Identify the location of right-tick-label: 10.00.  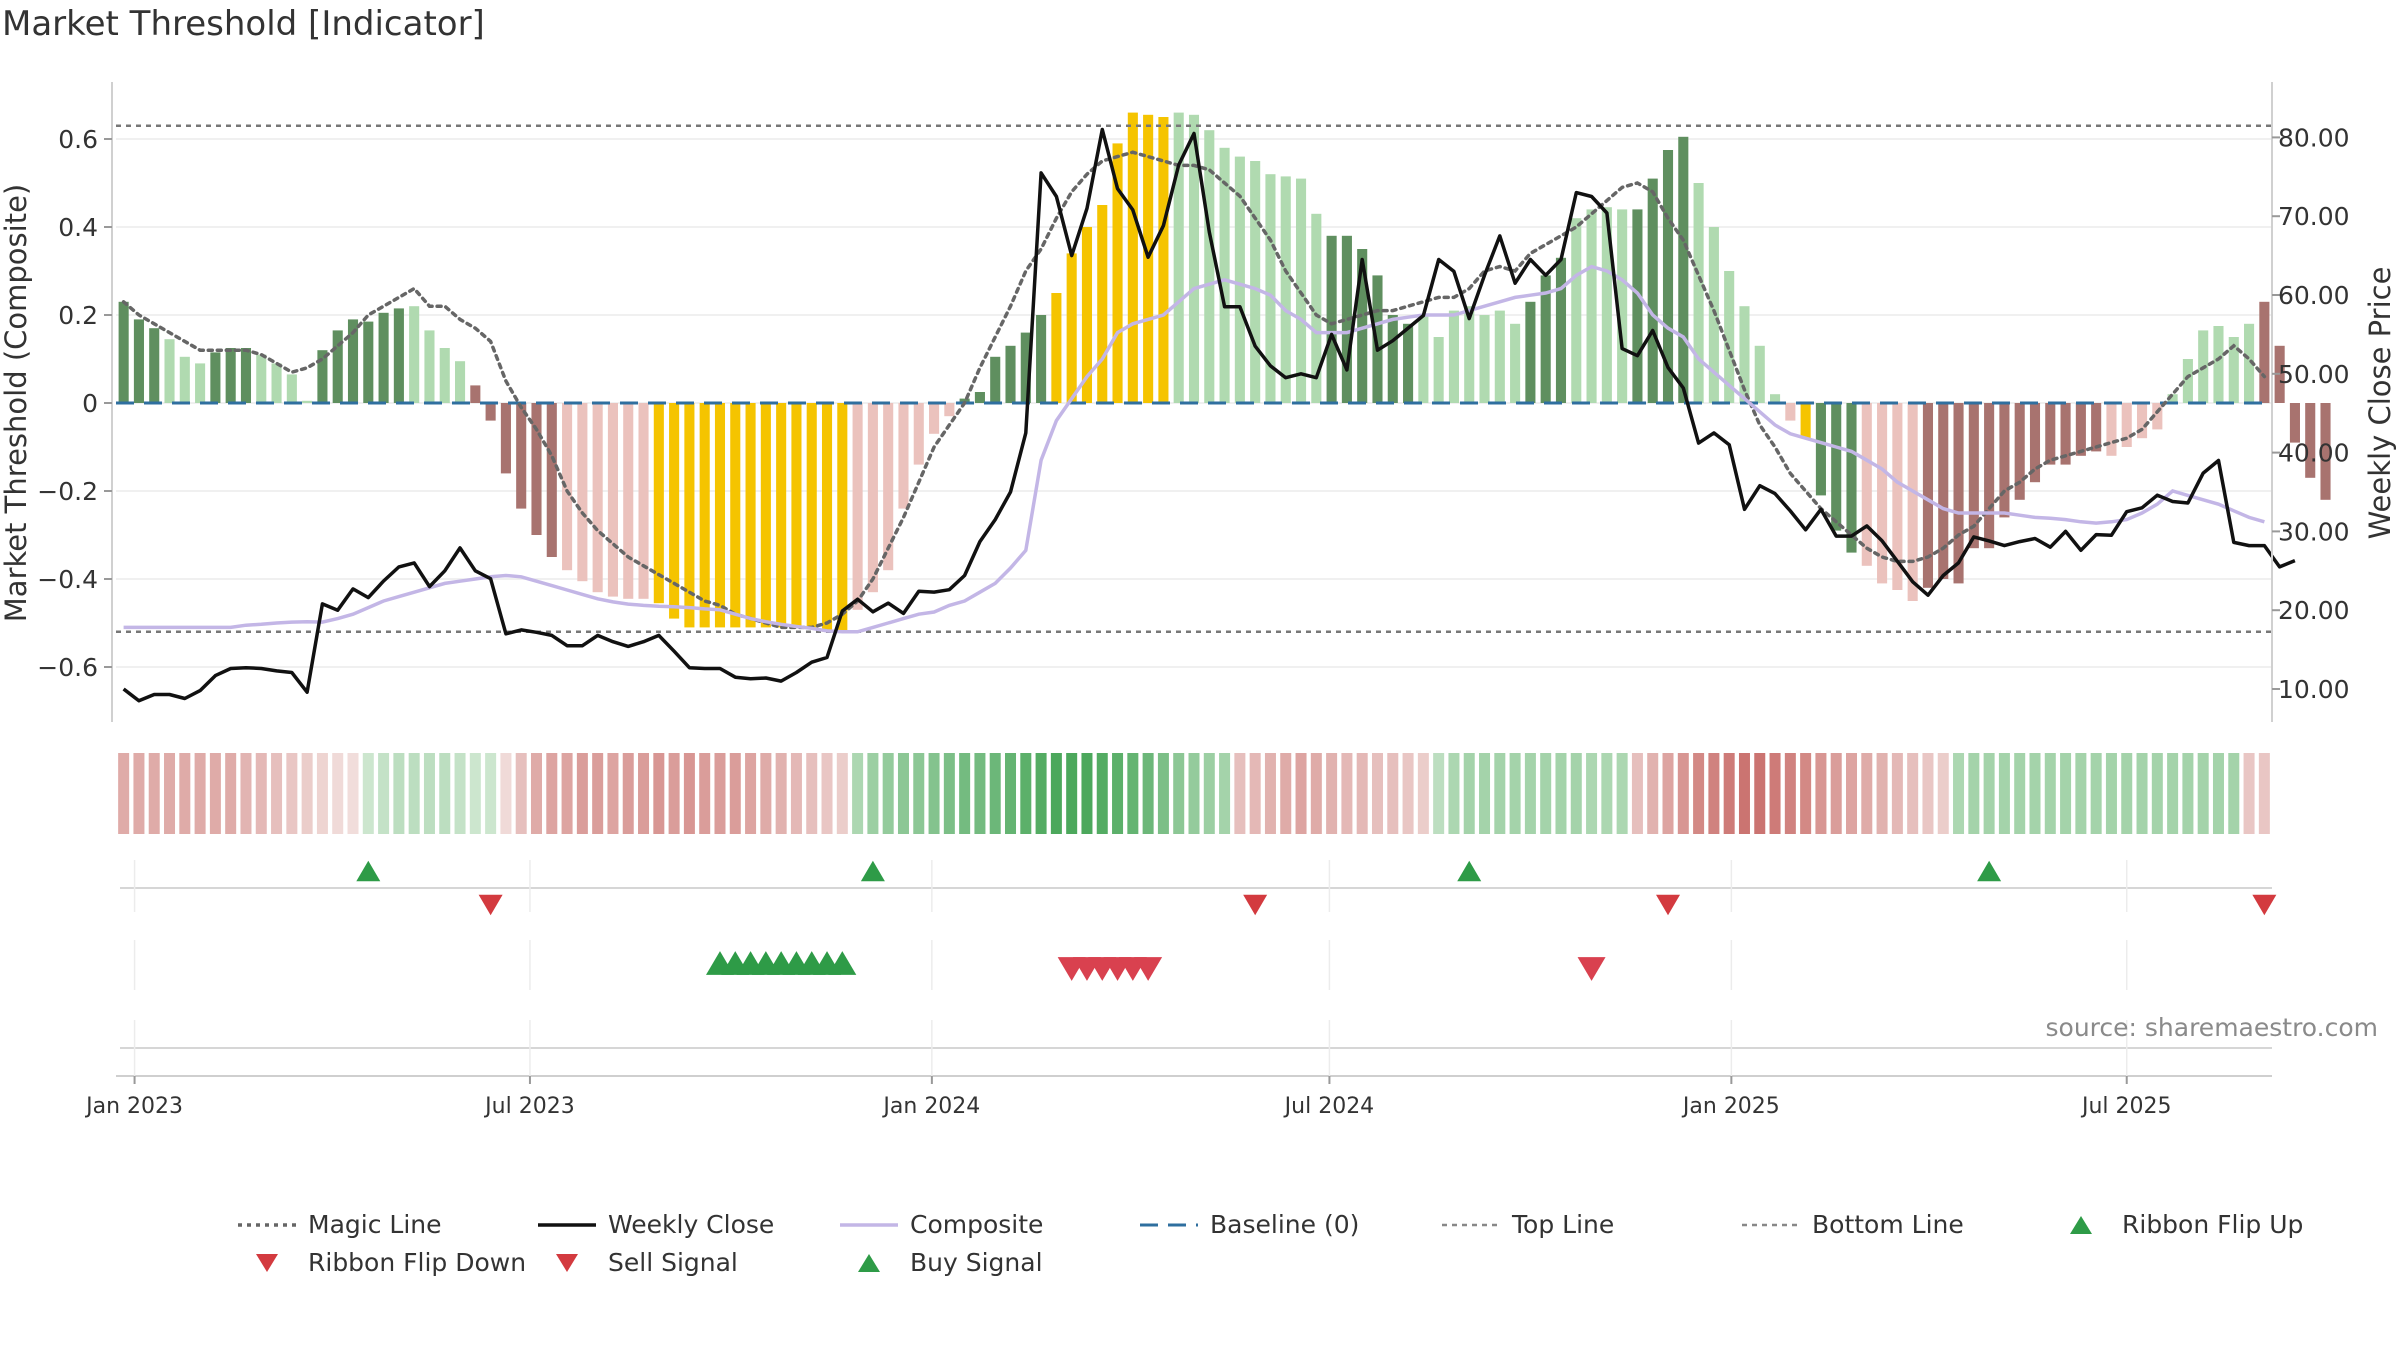
(2314, 689).